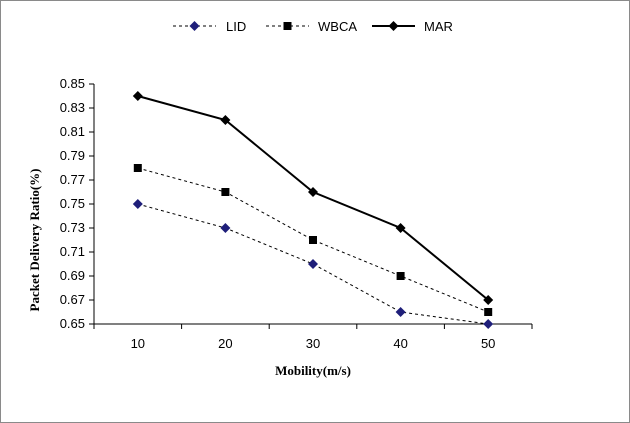 The height and width of the screenshot is (423, 630). Describe the element at coordinates (72, 83) in the screenshot. I see `y-tick-label: 0.85` at that location.